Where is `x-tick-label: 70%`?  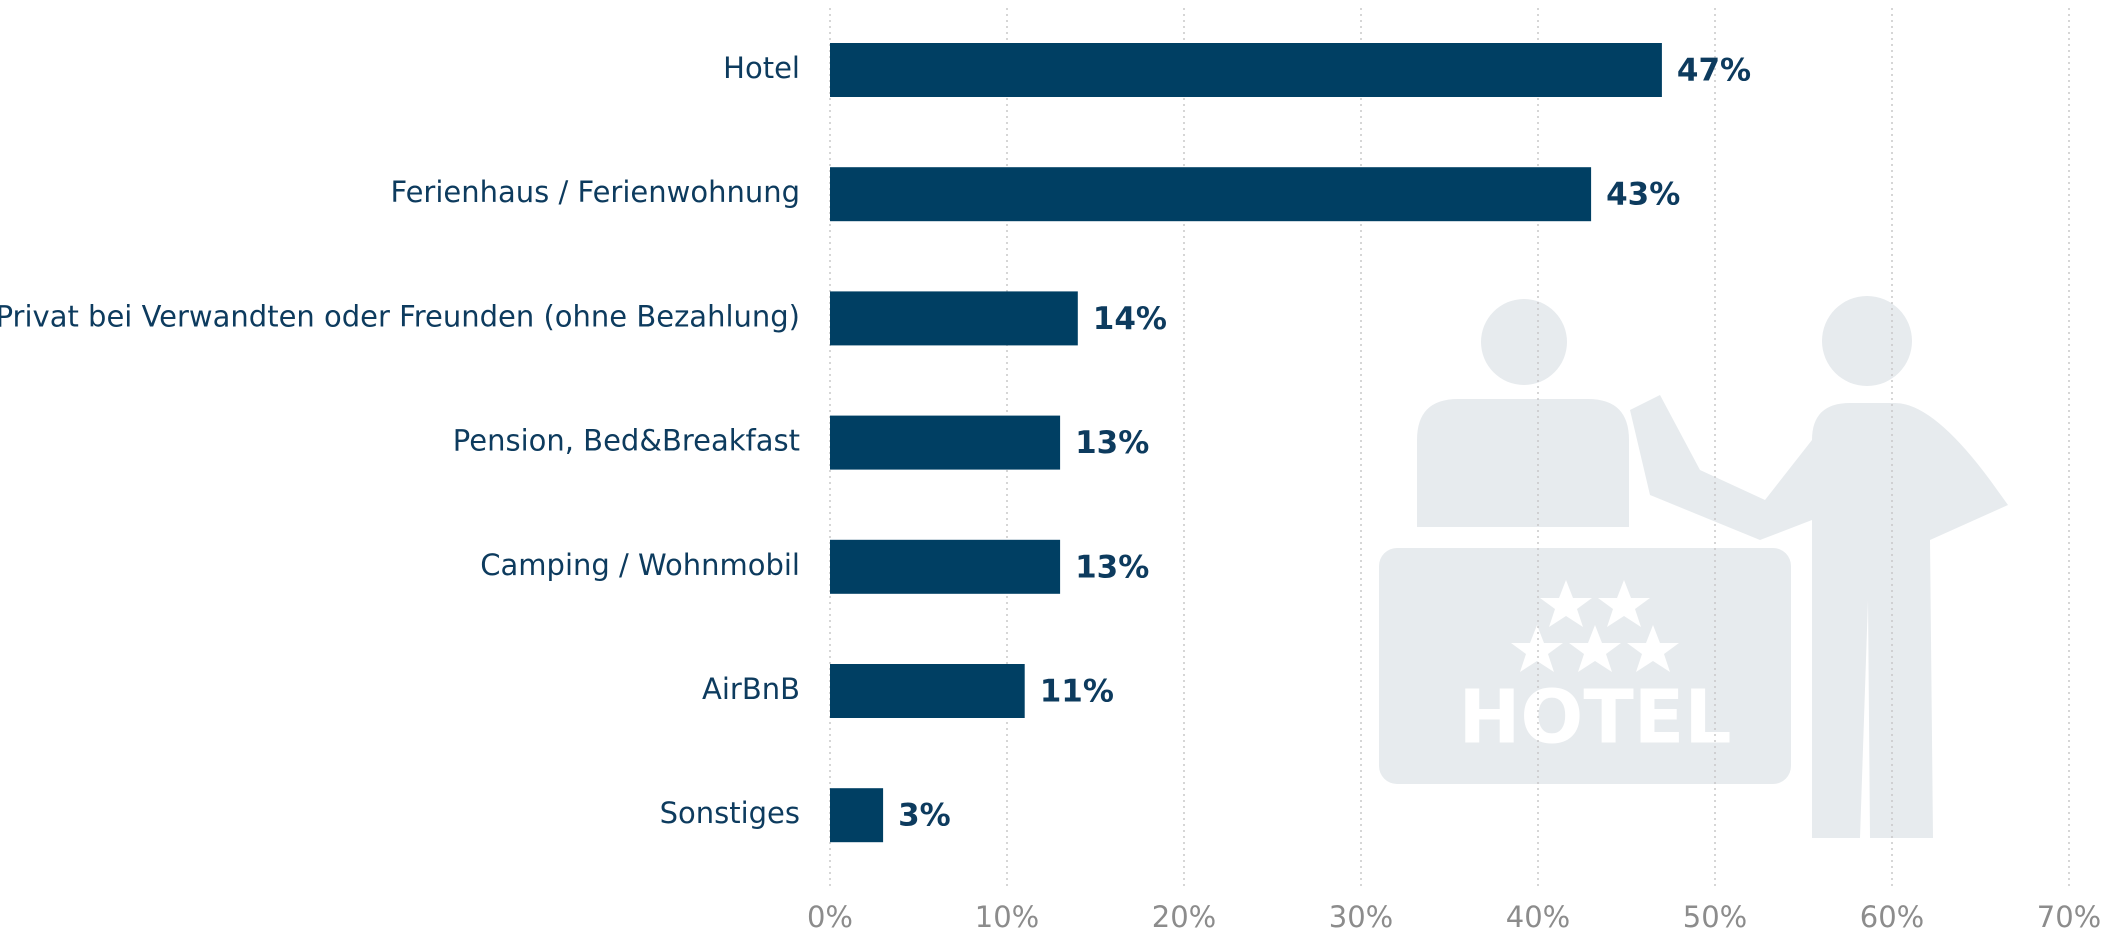
x-tick-label: 70% is located at coordinates (2069, 917).